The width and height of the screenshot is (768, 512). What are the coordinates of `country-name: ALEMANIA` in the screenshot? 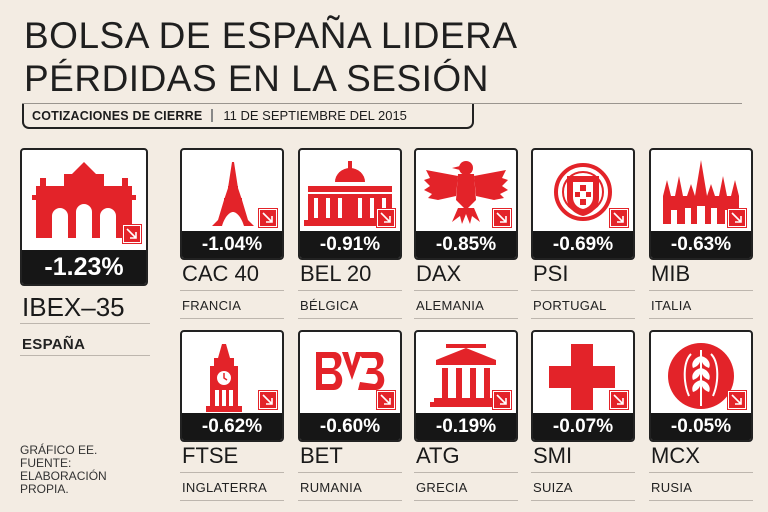 It's located at (450, 305).